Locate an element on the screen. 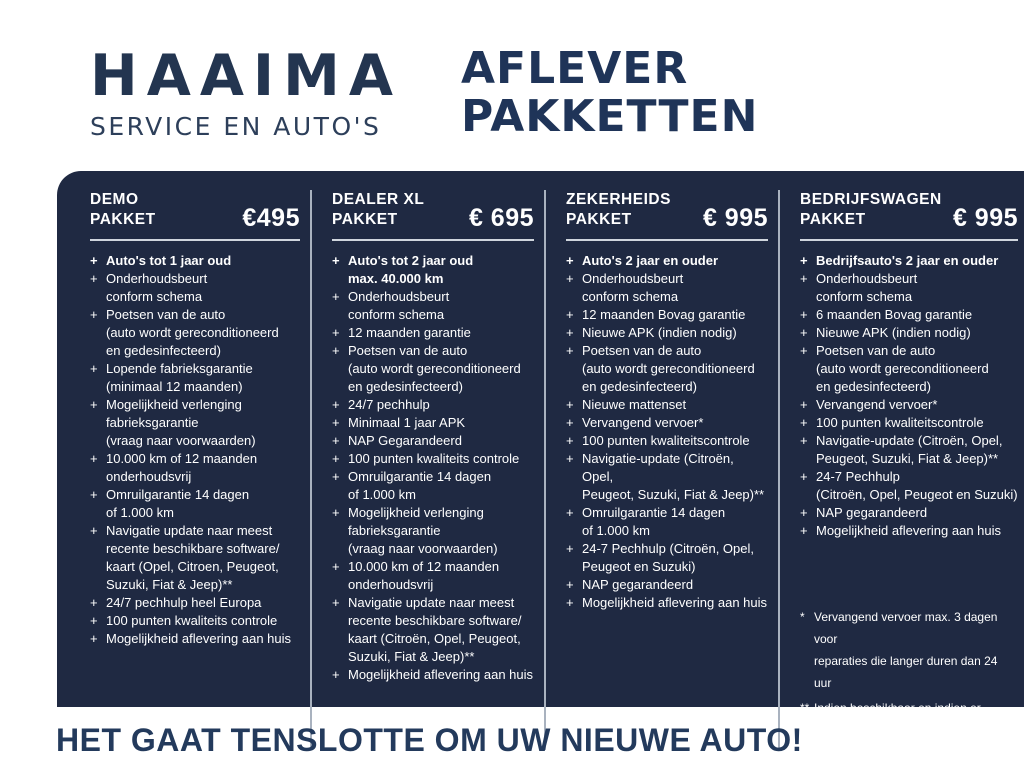 The width and height of the screenshot is (1024, 768). package-feature-text: Auto's tot 2 jaar oud max. 40.000 km is located at coordinates (411, 269).